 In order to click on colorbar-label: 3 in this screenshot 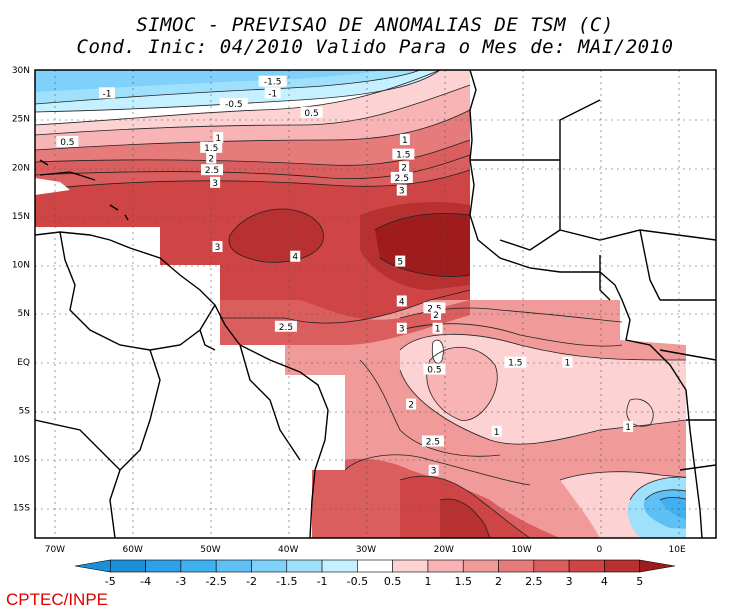, I will do `click(569, 581)`.